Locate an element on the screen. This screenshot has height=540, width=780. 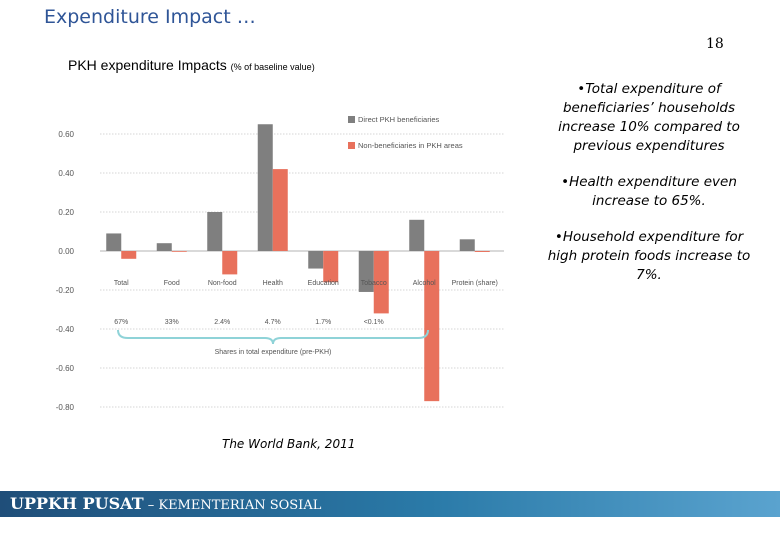
bullet-health-expenditure: Health expenditure even increase to 65%. is located at coordinates (649, 192).